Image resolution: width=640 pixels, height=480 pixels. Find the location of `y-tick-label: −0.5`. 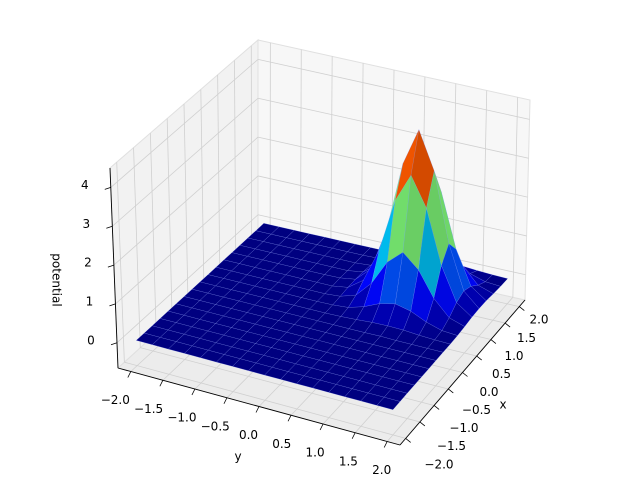

y-tick-label: −0.5 is located at coordinates (215, 426).